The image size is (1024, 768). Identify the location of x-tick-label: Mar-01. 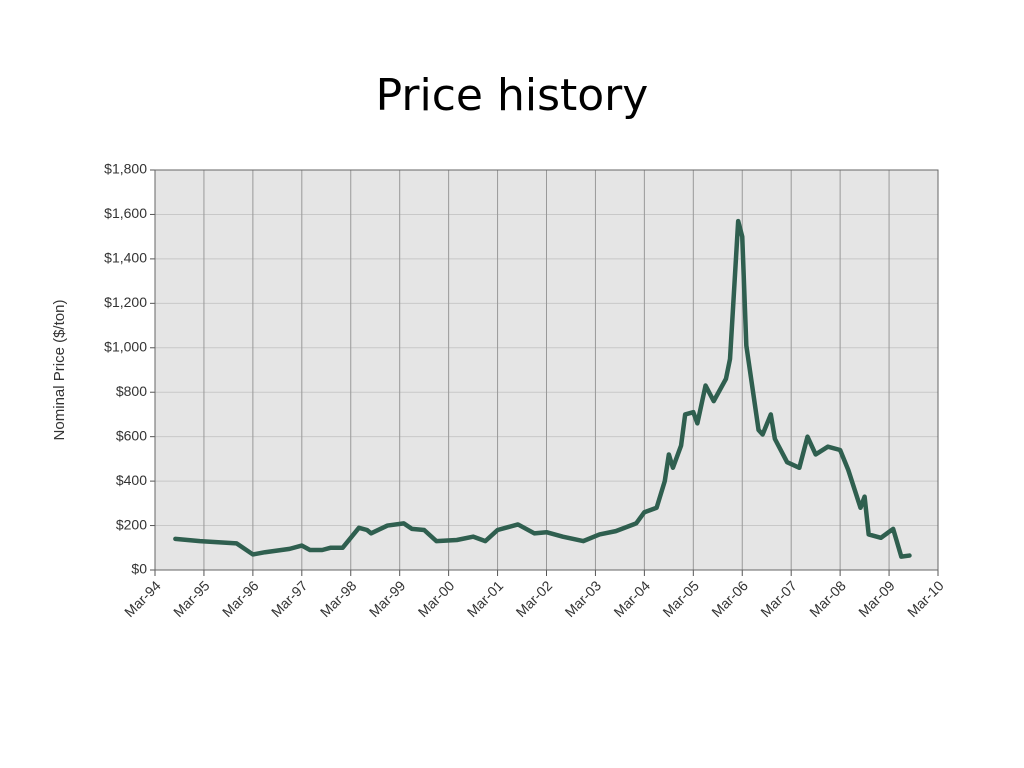
(485, 598).